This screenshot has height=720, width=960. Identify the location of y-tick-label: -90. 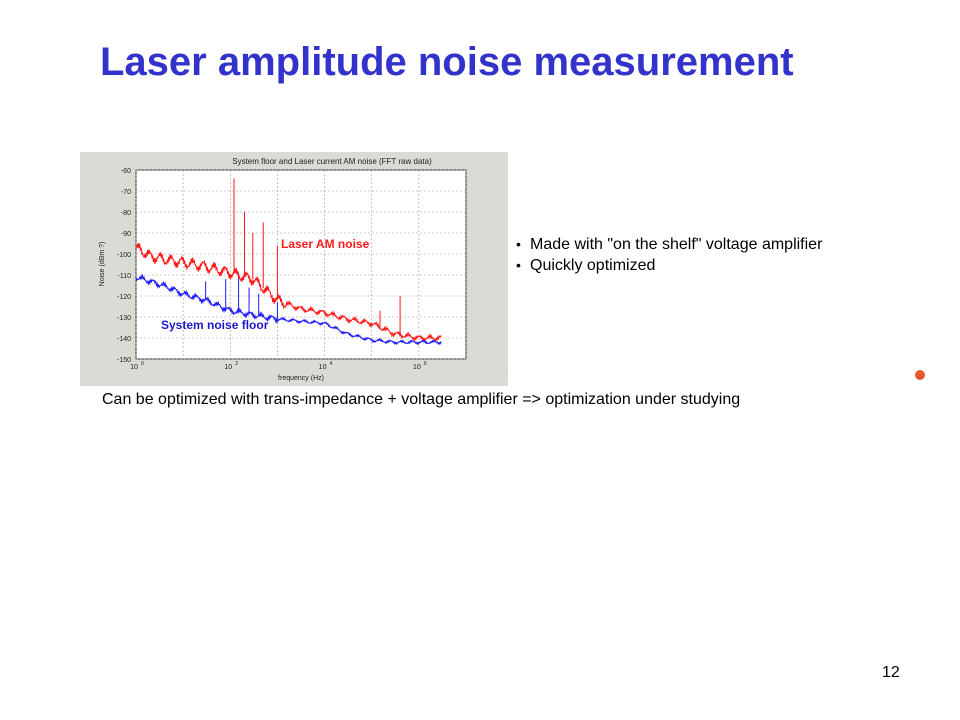
(126, 234).